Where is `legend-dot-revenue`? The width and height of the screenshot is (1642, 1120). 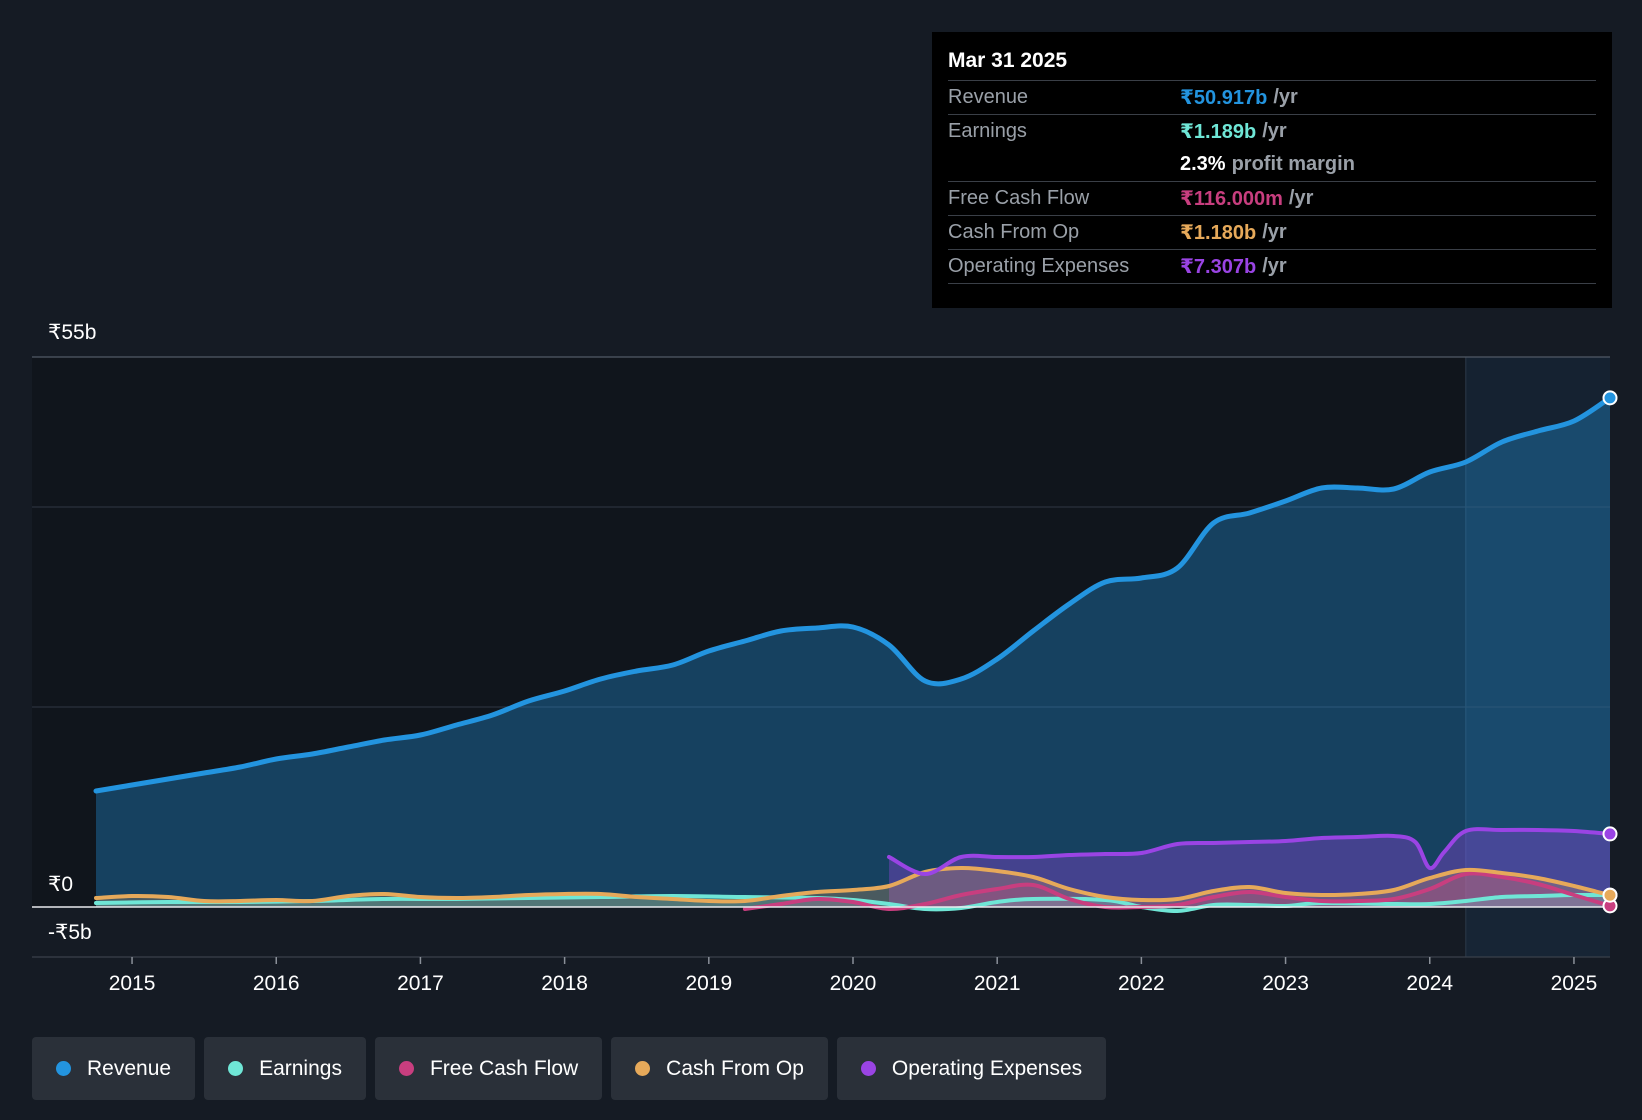
legend-dot-revenue is located at coordinates (63, 1068).